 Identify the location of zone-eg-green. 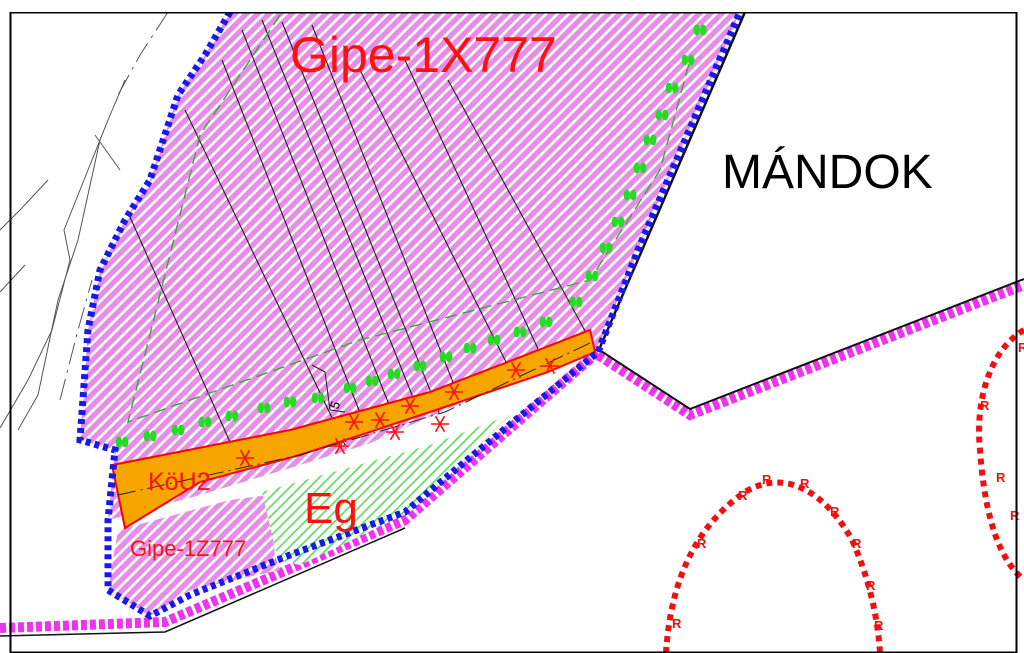
(386, 490).